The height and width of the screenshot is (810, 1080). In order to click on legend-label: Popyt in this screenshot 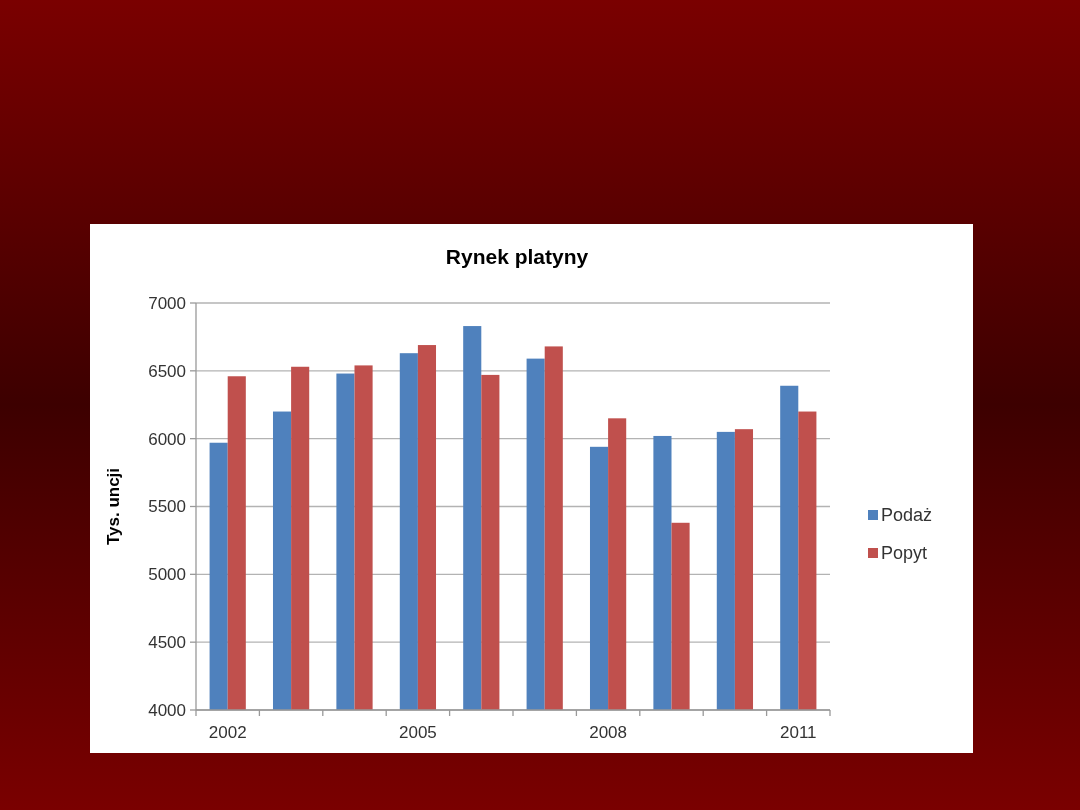, I will do `click(904, 553)`.